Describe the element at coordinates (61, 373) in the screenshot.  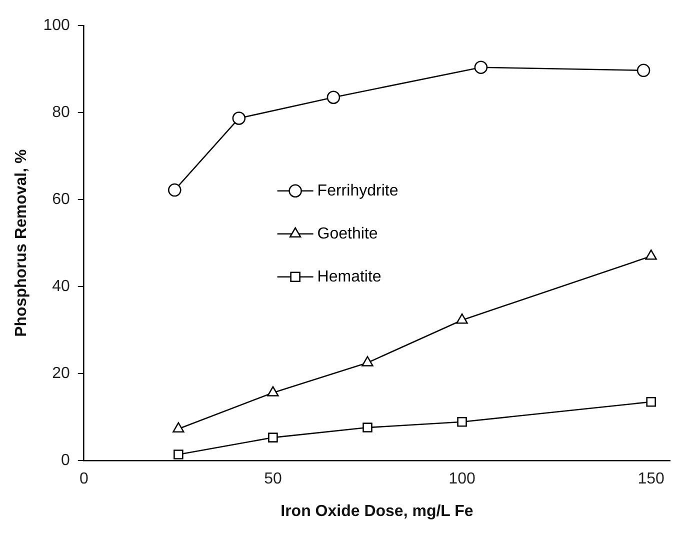
I see `y-tick-label: 20` at that location.